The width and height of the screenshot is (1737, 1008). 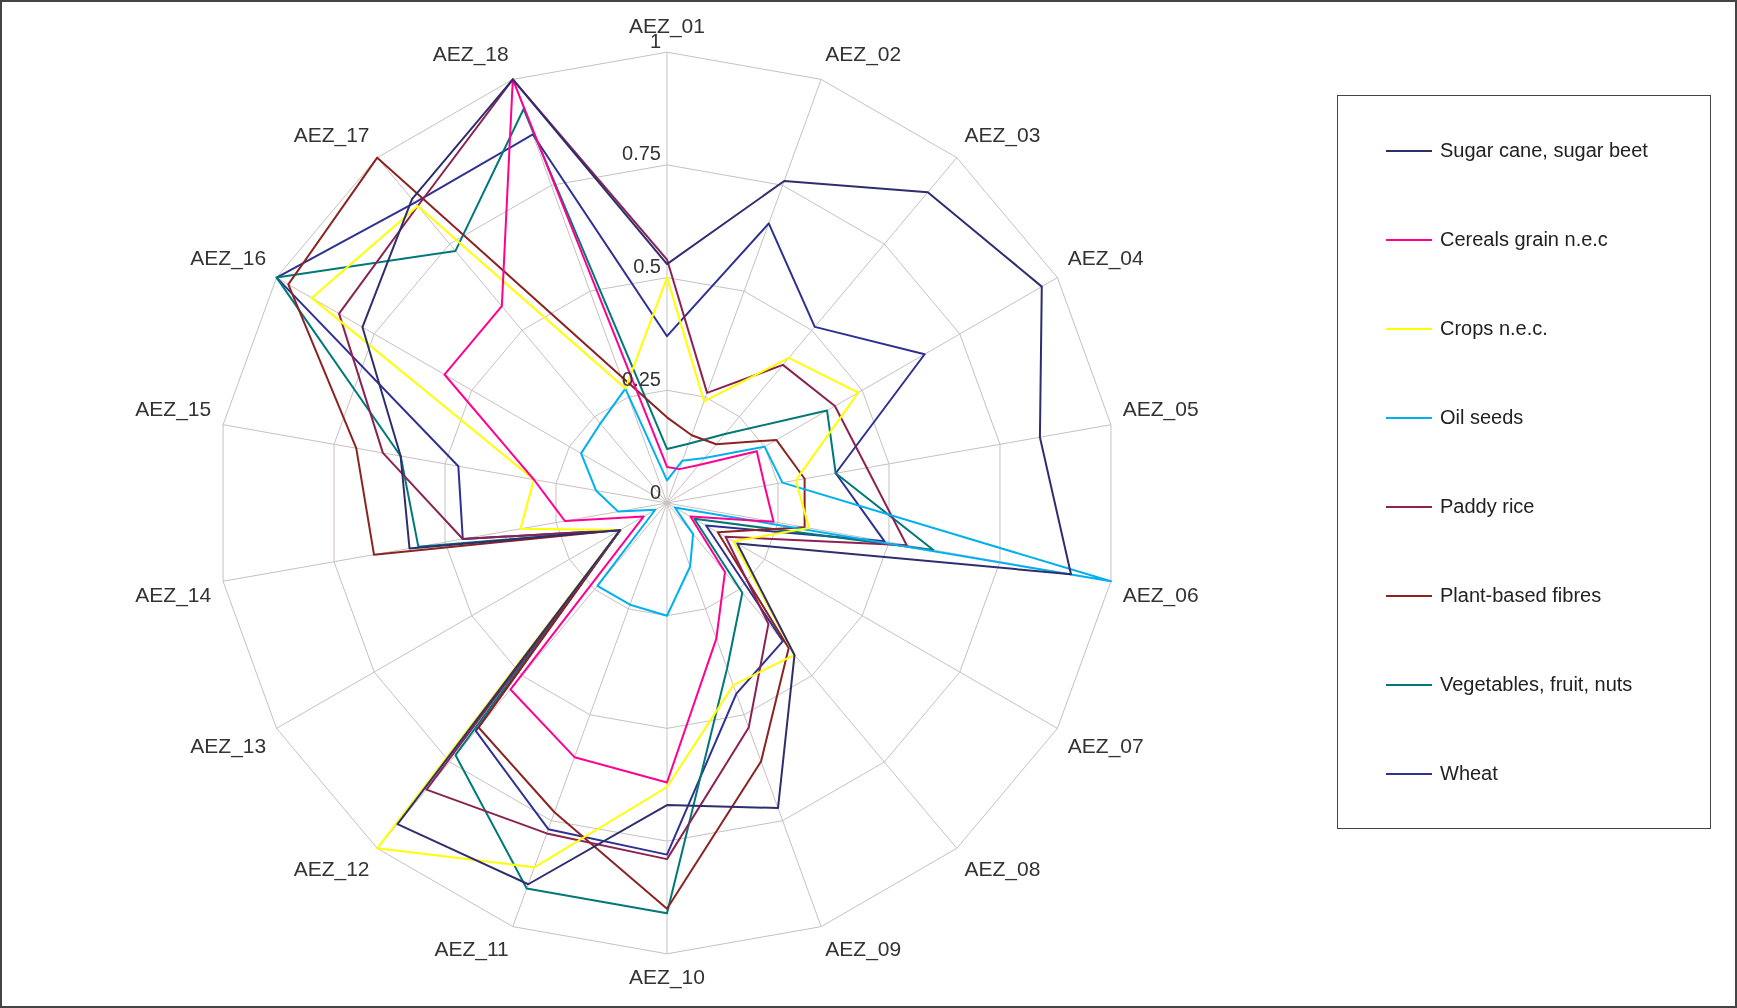 What do you see at coordinates (1524, 239) in the screenshot?
I see `legend-label: Cereals grain n.e.c` at bounding box center [1524, 239].